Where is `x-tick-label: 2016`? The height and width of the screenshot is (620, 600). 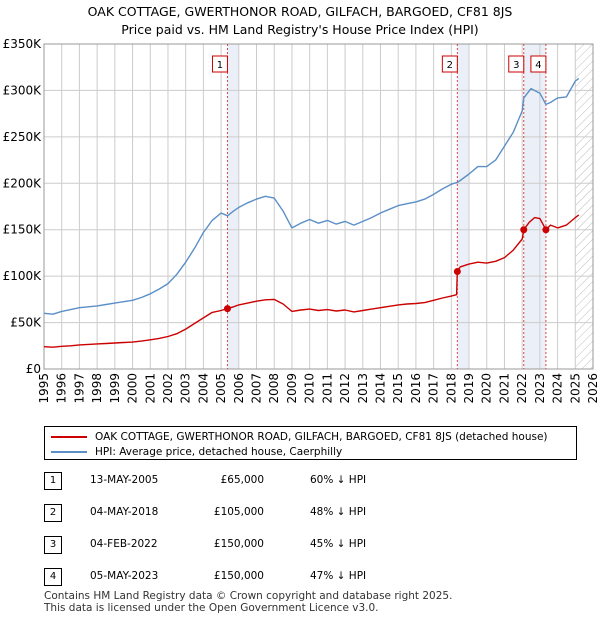
x-tick-label: 2016 is located at coordinates (416, 388).